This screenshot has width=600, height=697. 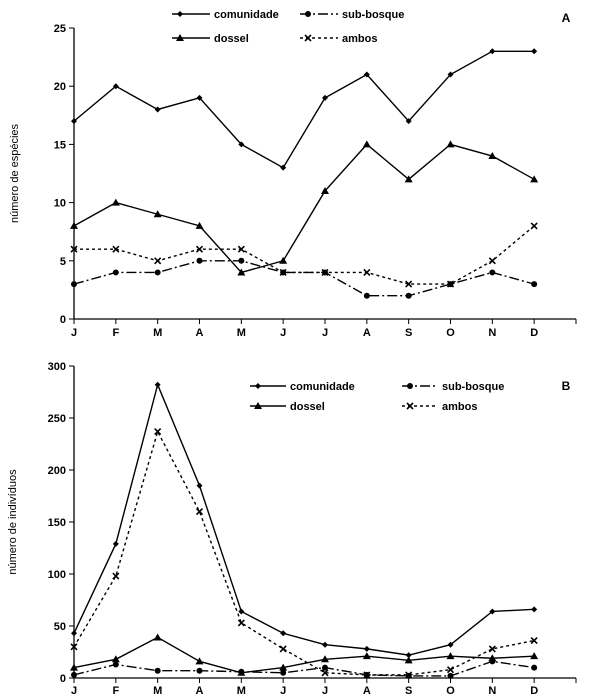 I want to click on y-axis-title: número de espécies, so click(x=15, y=173).